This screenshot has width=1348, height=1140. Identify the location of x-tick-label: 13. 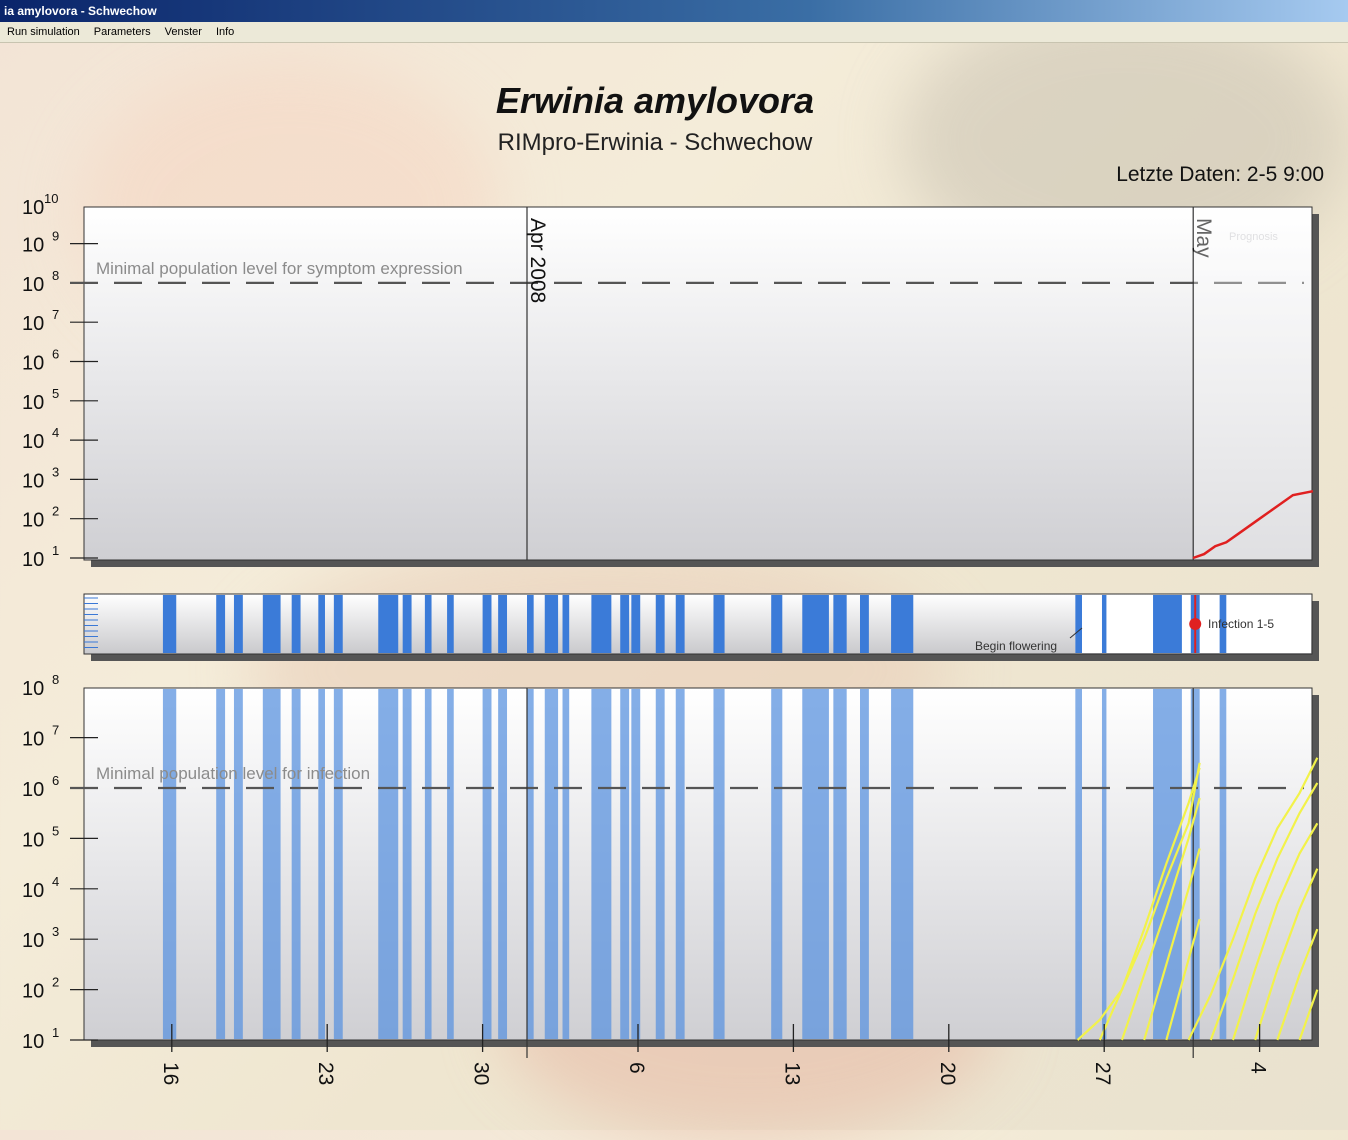
(791, 1073).